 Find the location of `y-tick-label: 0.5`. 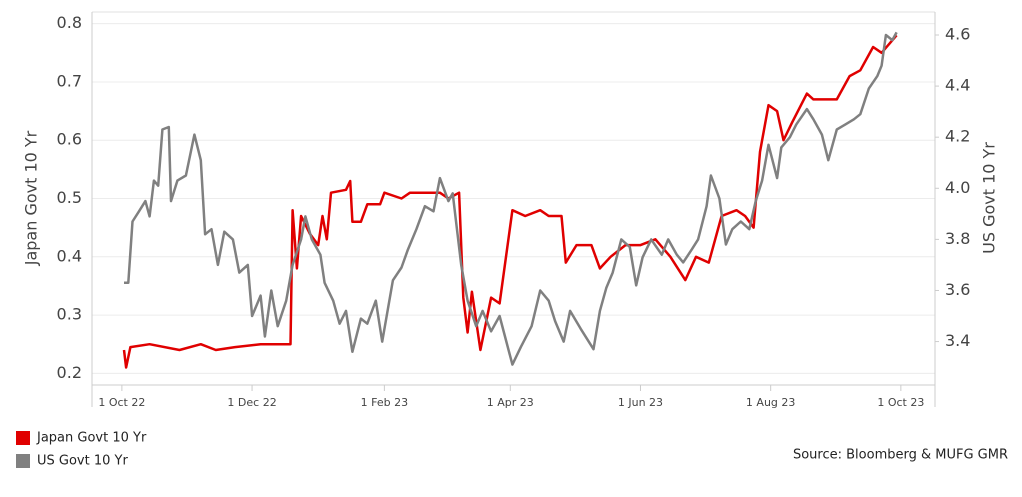

y-tick-label: 0.5 is located at coordinates (69, 197).